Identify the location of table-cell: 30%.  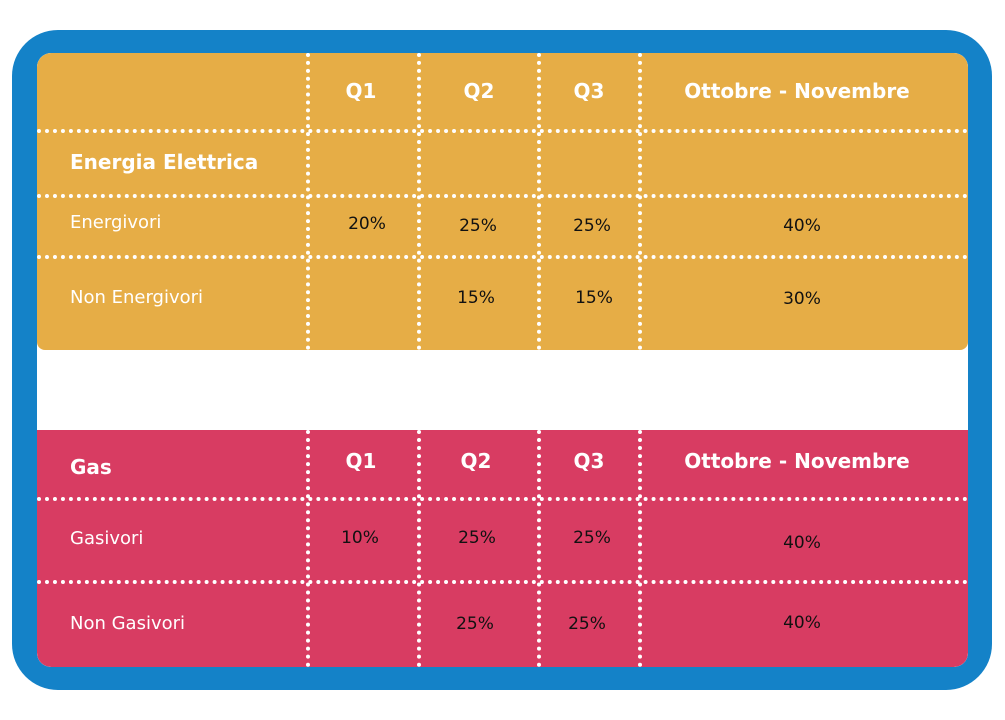
(802, 299).